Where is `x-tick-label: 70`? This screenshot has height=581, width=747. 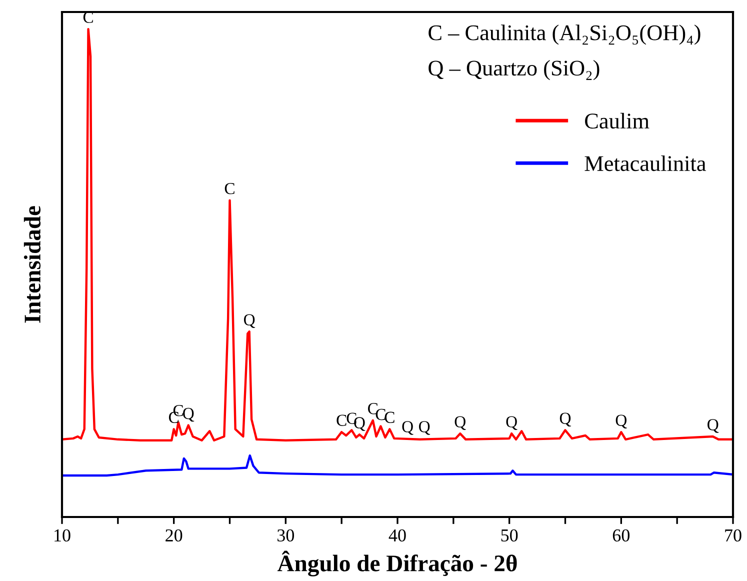
x-tick-label: 70 is located at coordinates (733, 535).